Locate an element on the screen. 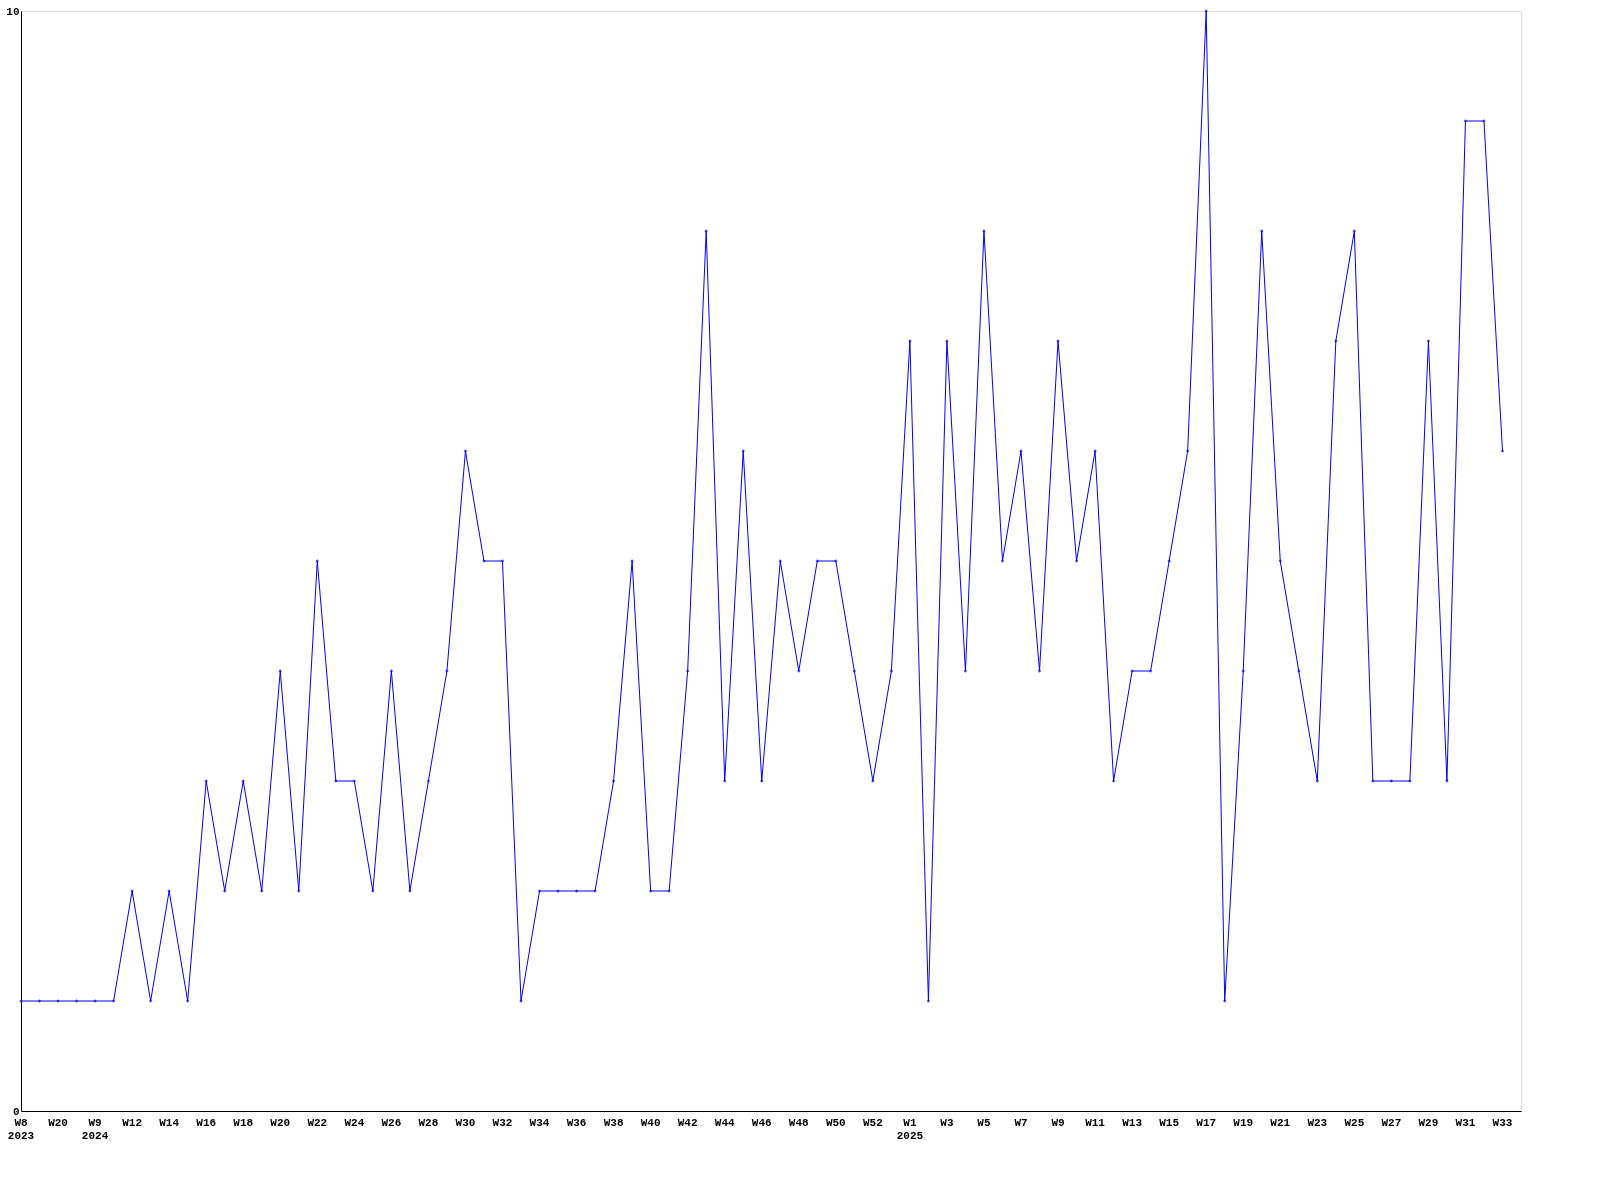 The width and height of the screenshot is (1600, 1200). x-tick-label: W32 is located at coordinates (502, 1123).